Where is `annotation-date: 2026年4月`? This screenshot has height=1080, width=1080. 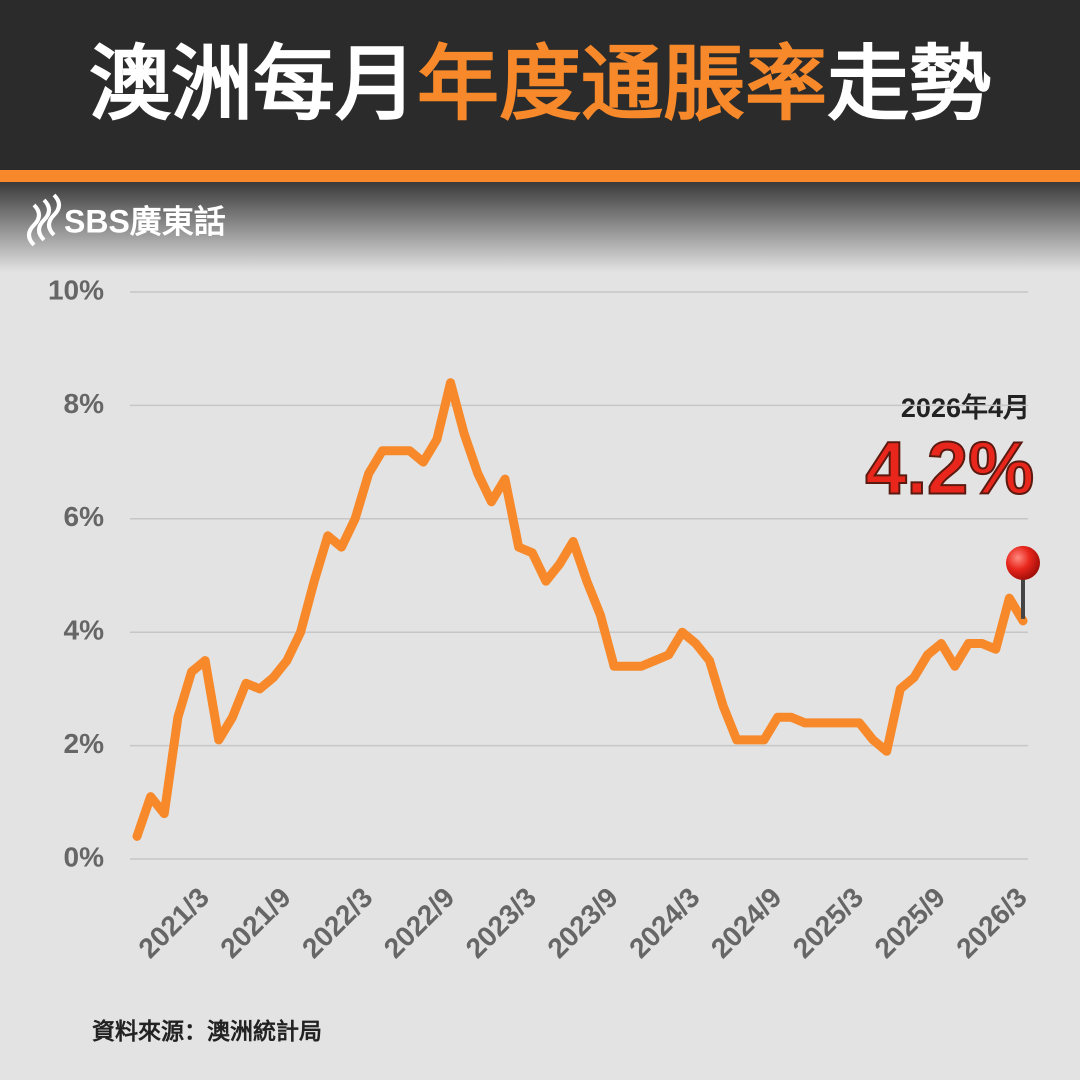
annotation-date: 2026年4月 is located at coordinates (965, 407).